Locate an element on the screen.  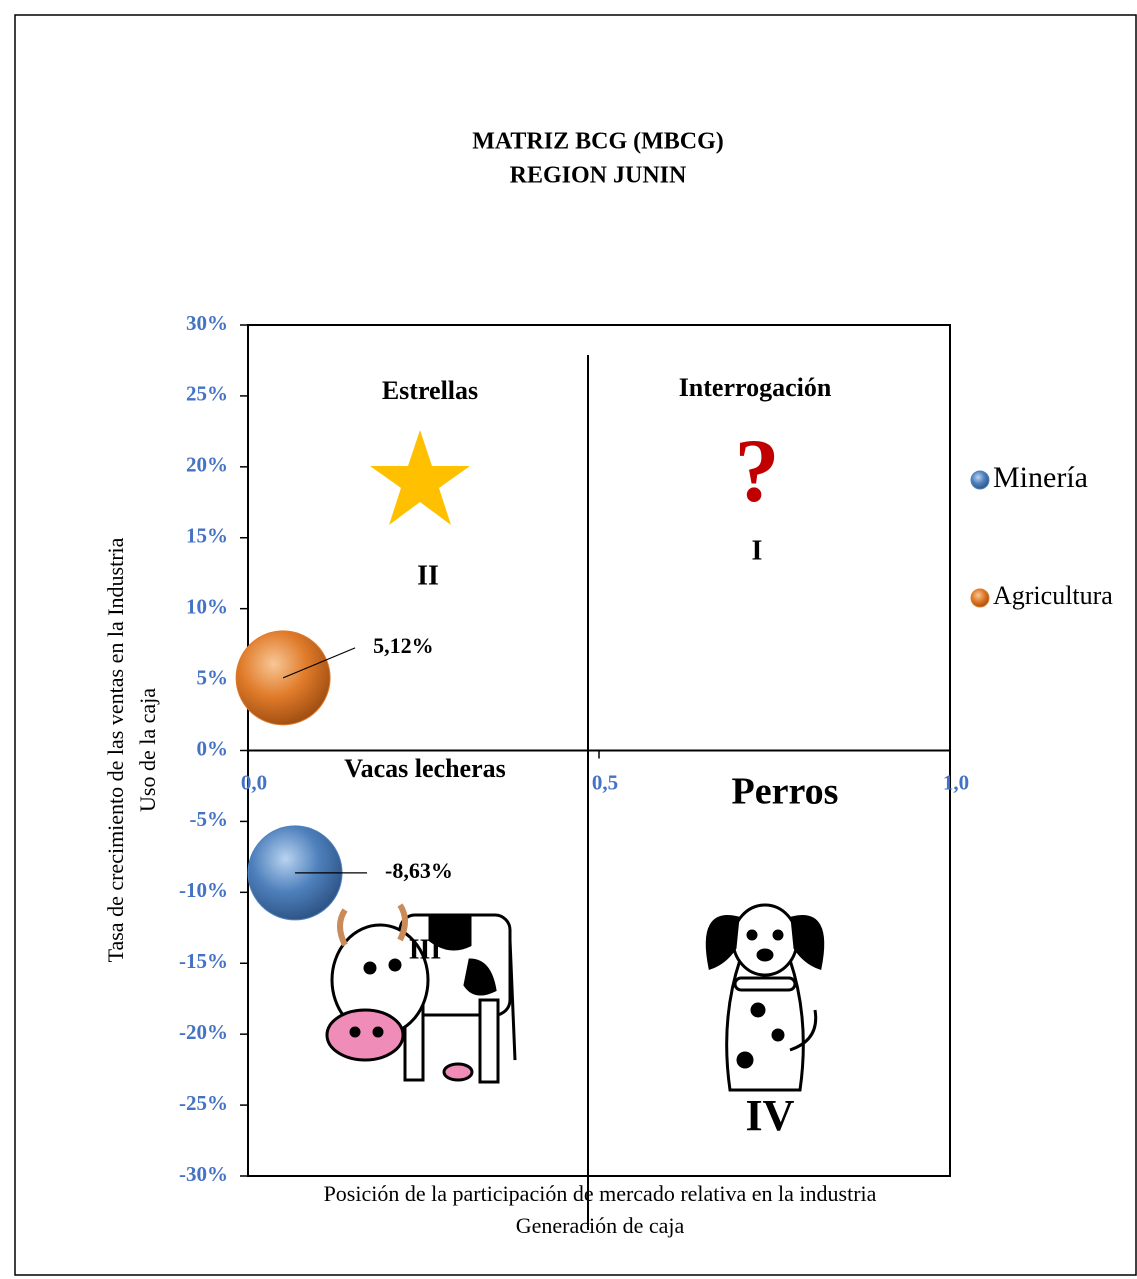
y-tick-label: 10% is located at coordinates (207, 606).